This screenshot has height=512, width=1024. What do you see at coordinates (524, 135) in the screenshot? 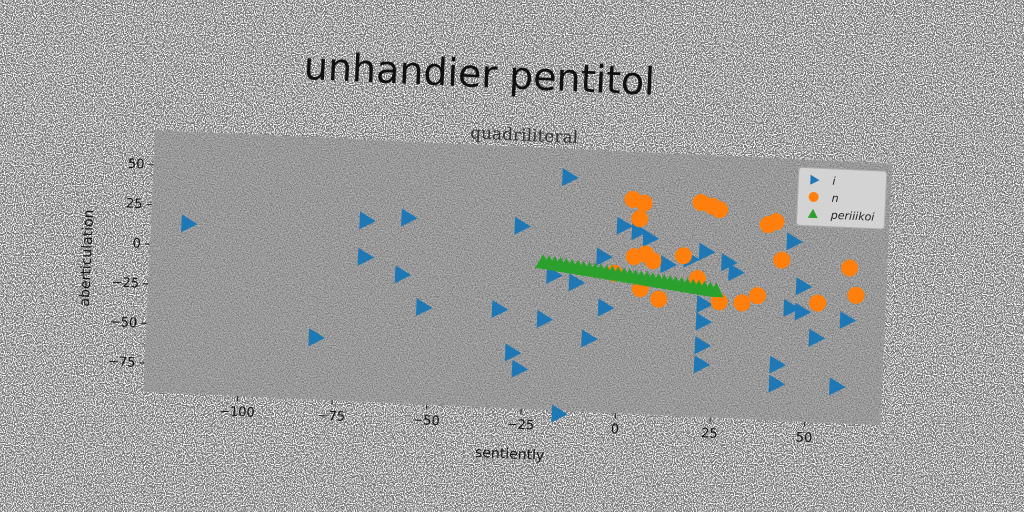
I see `chart-title: quadriliteral` at bounding box center [524, 135].